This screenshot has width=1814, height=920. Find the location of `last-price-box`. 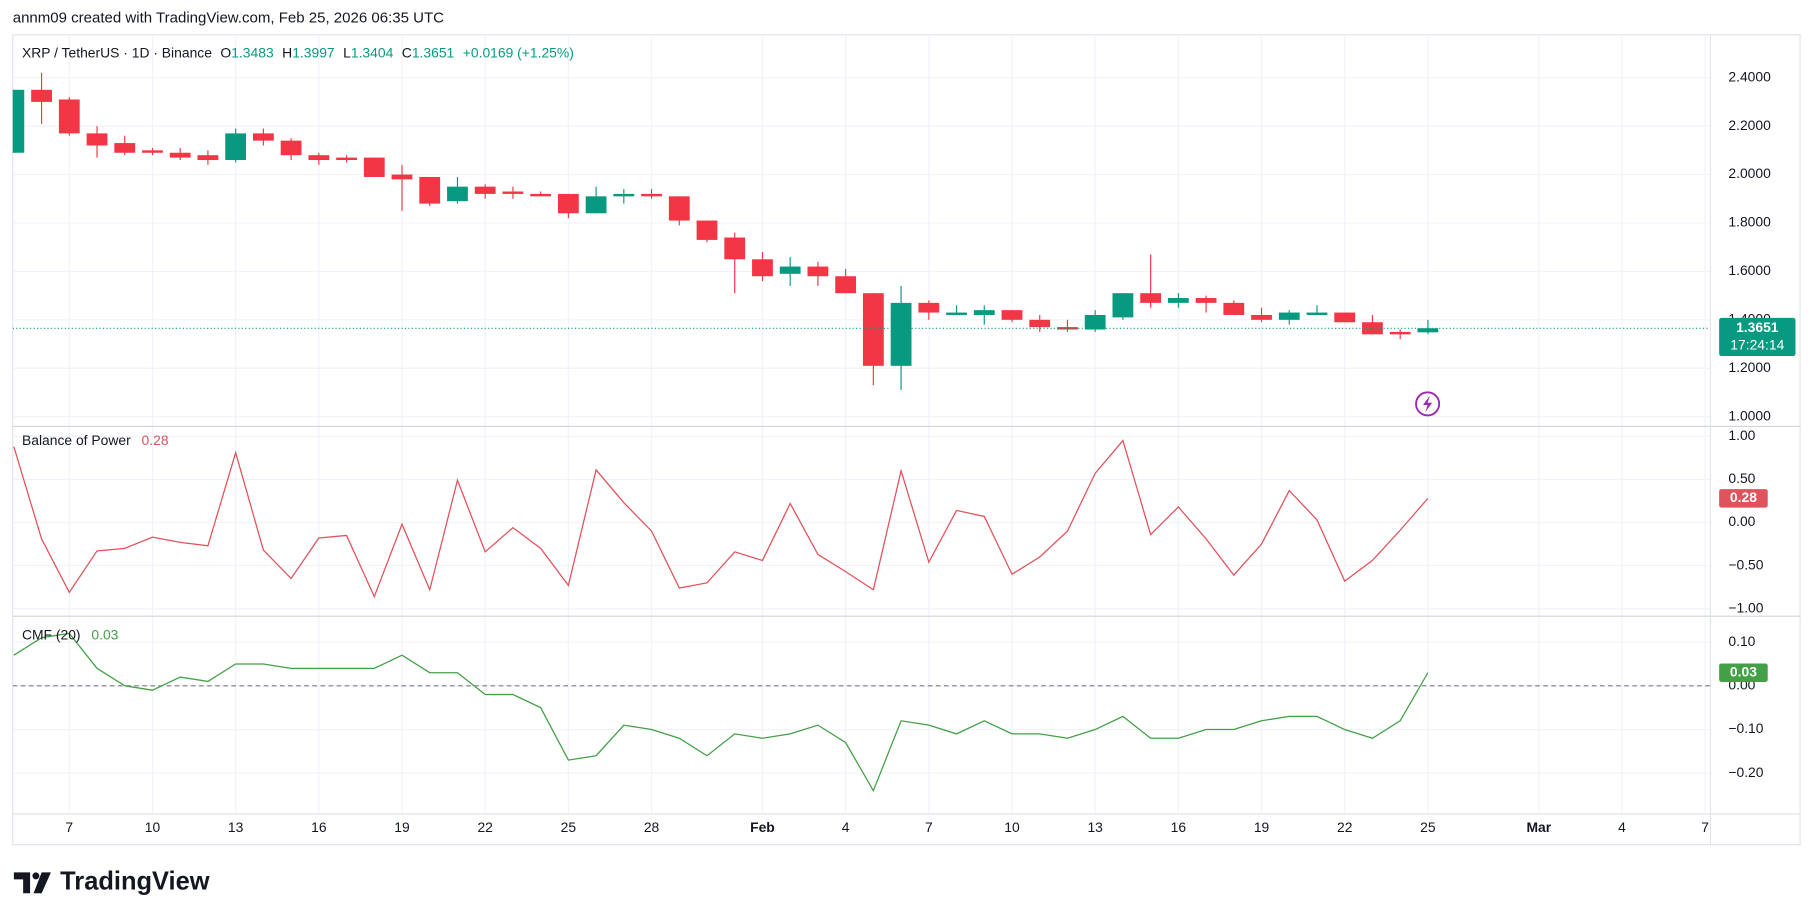

last-price-box is located at coordinates (1757, 337).